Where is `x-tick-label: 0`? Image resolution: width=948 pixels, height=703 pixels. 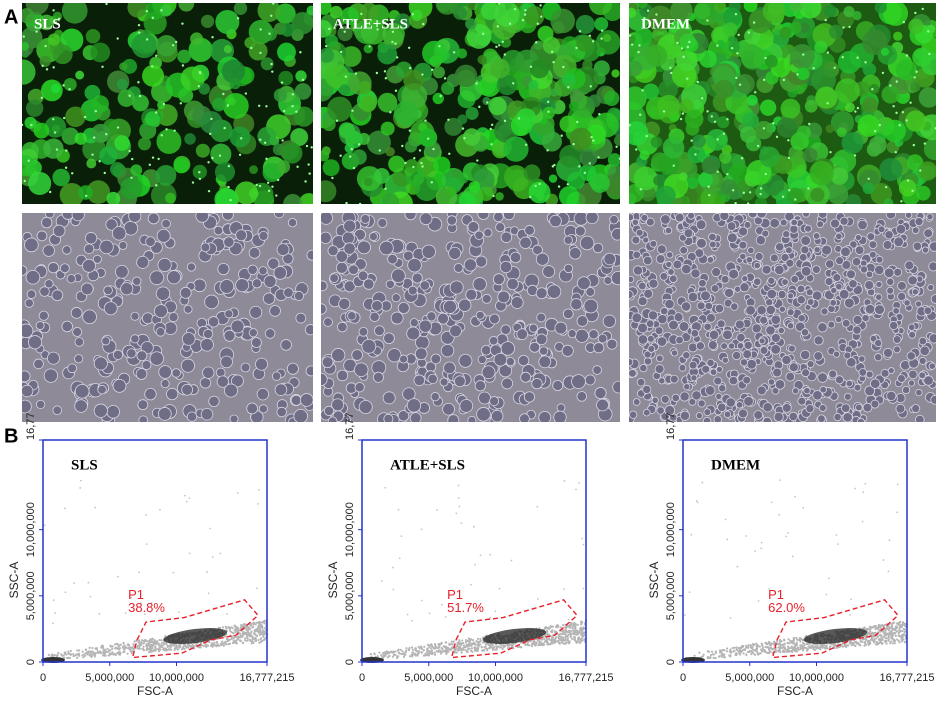
x-tick-label: 0 is located at coordinates (43, 678).